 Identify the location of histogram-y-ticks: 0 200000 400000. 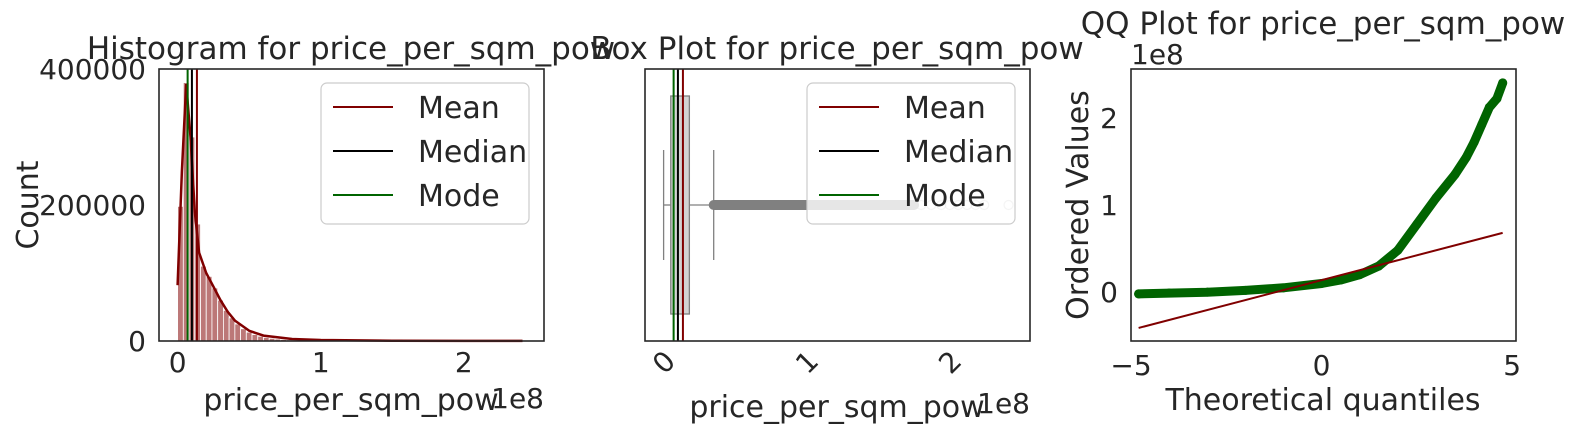
(92, 205).